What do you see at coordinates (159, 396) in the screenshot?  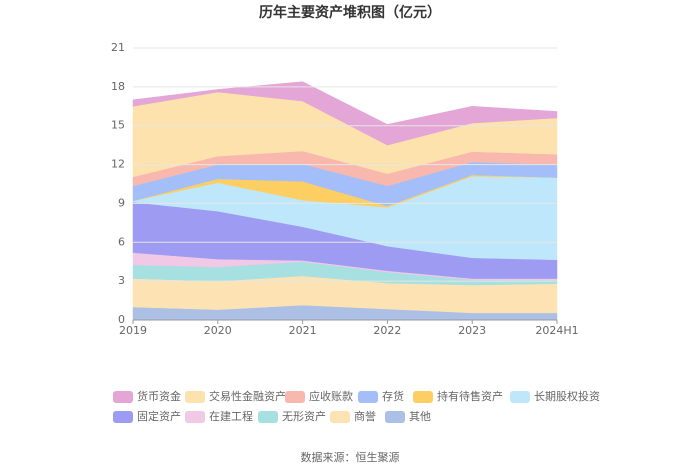 I see `legend-label: 货币资金` at bounding box center [159, 396].